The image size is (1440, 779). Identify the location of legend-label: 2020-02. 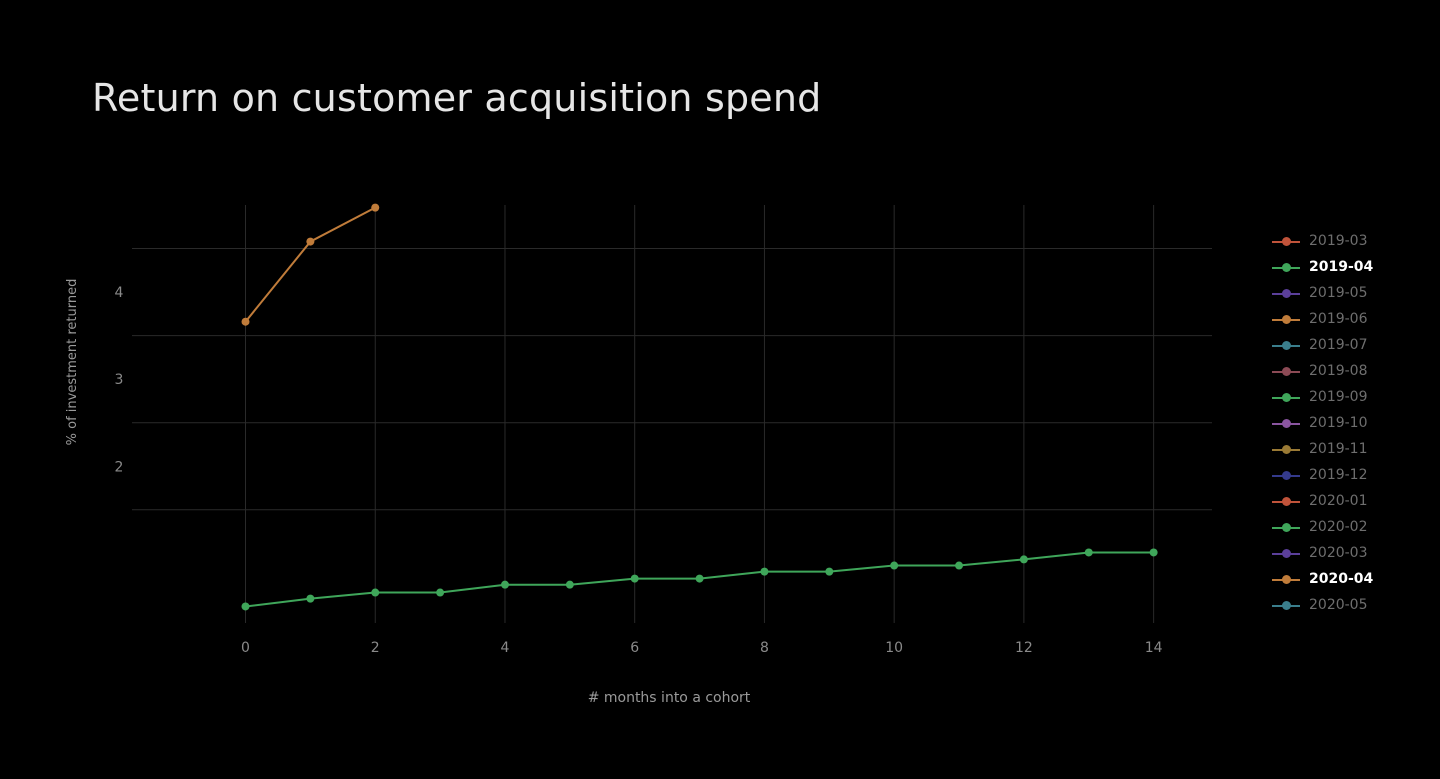
(1338, 527).